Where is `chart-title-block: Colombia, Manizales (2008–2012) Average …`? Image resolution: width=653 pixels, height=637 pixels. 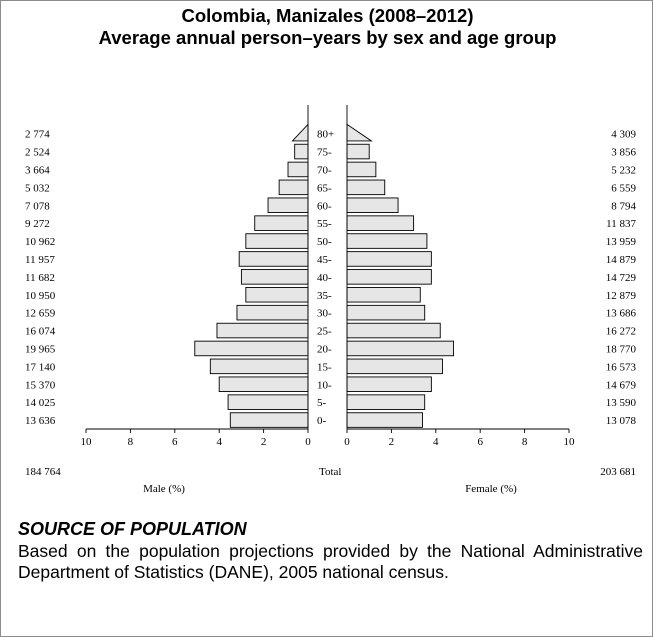 chart-title-block: Colombia, Manizales (2008–2012) Average … is located at coordinates (327, 27).